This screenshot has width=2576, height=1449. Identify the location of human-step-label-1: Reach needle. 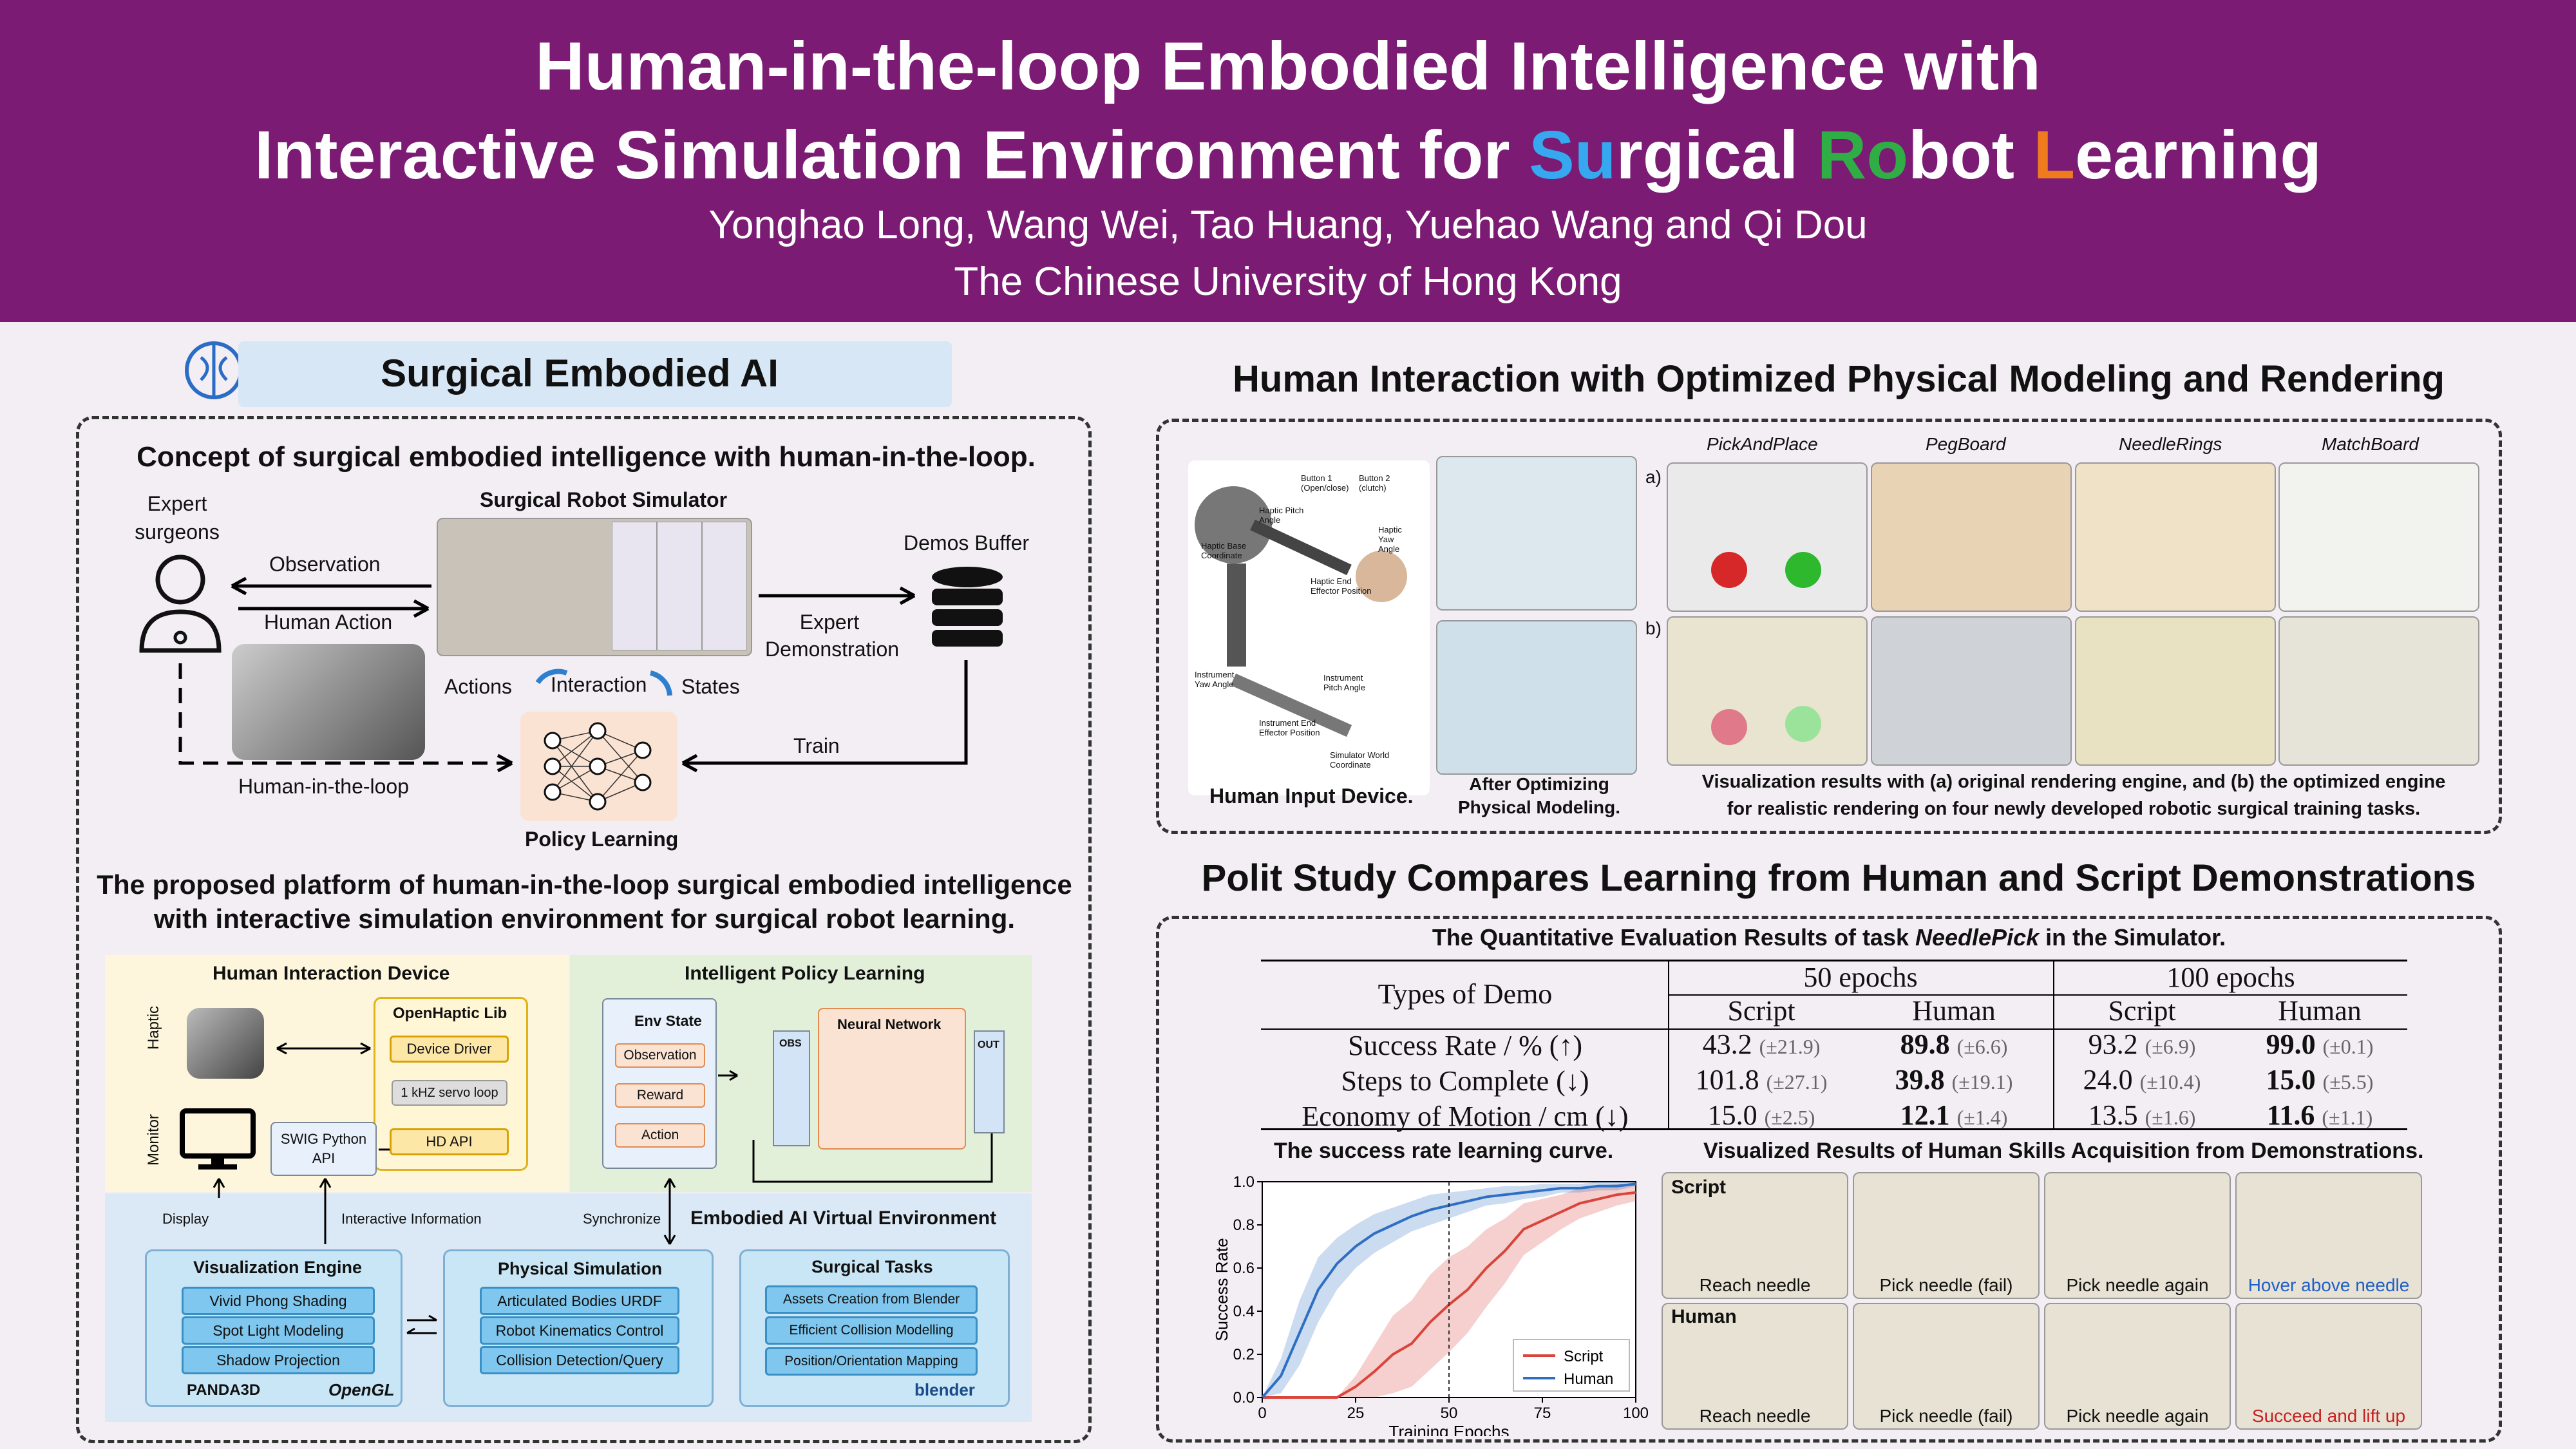
(1755, 1416).